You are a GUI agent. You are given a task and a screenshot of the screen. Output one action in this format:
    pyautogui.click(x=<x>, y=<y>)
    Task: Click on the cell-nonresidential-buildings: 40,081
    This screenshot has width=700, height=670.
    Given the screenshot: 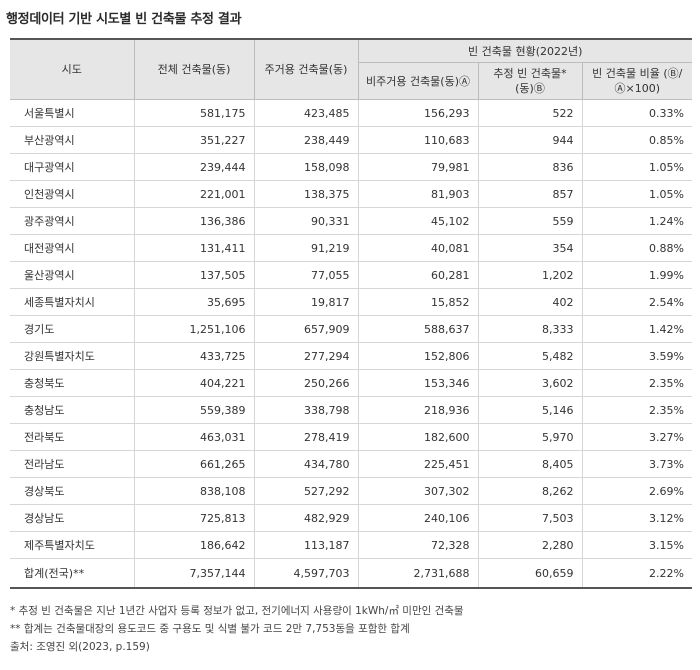 What is the action you would take?
    pyautogui.click(x=418, y=248)
    